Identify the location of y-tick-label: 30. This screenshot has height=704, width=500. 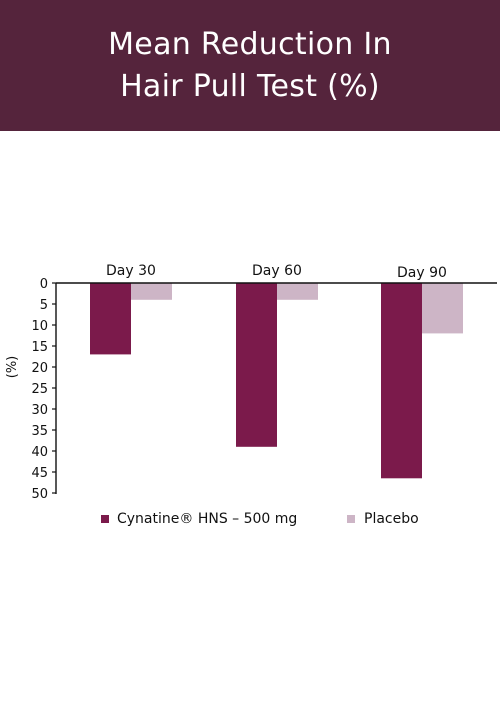
(39, 410).